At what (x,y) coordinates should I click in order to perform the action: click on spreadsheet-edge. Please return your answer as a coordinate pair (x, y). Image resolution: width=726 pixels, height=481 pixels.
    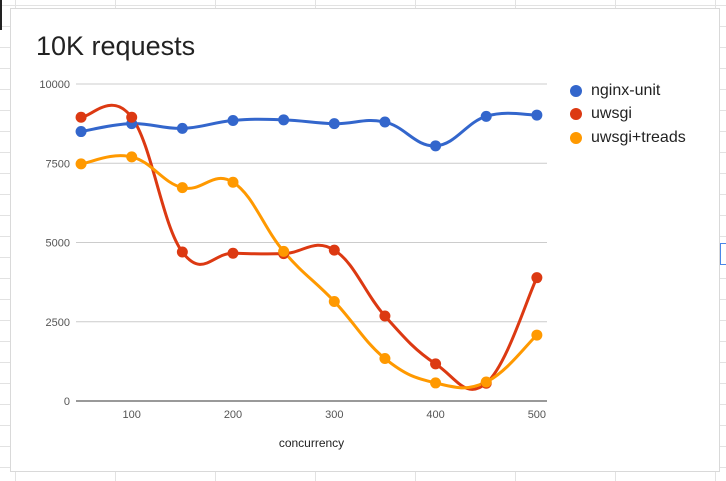
    Looking at the image, I should click on (1, 15).